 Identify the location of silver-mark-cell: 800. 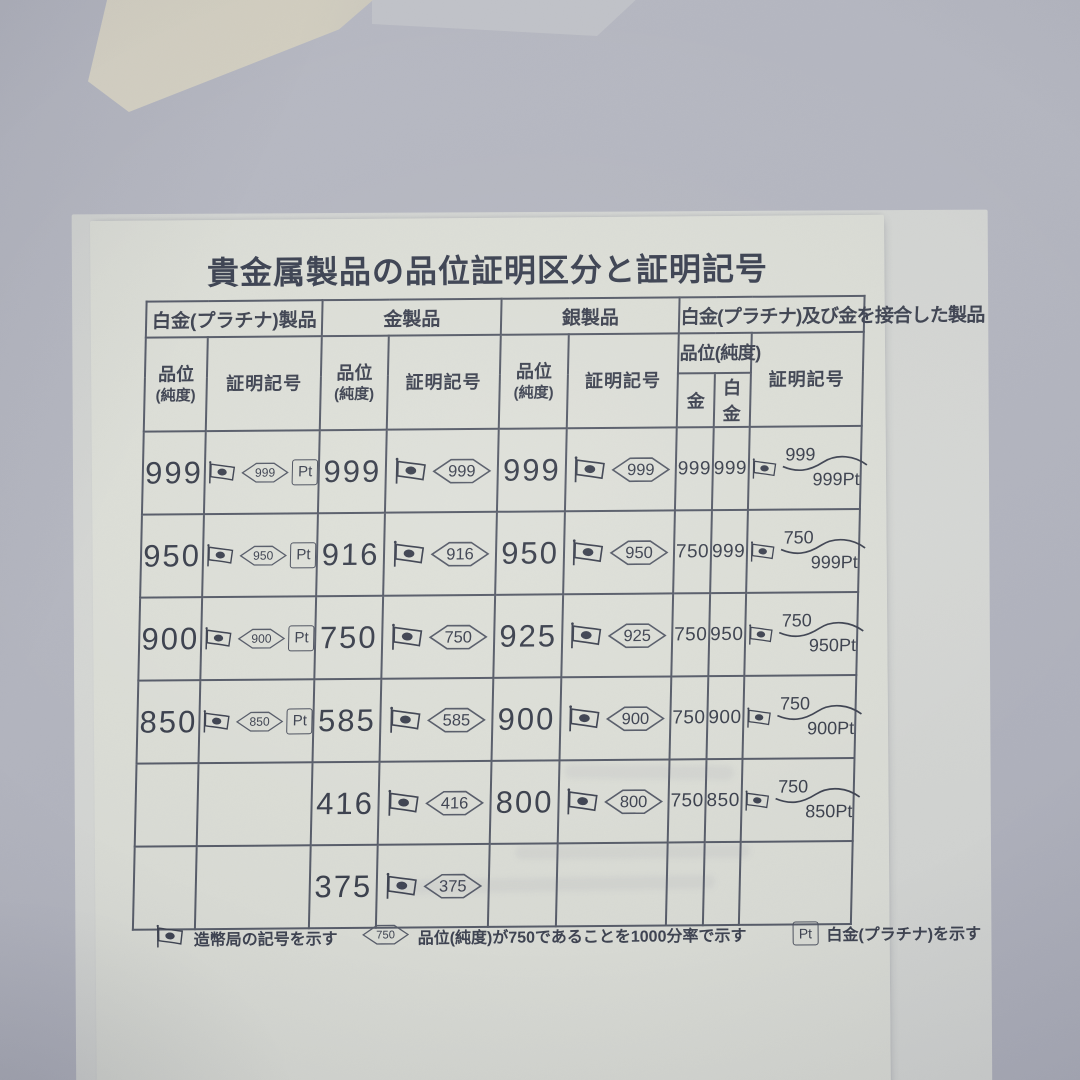
(613, 801).